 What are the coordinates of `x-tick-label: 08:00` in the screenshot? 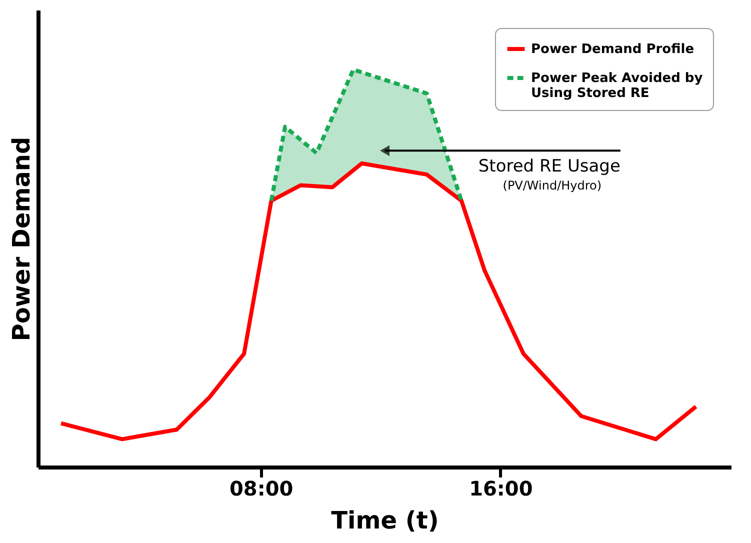 It's located at (261, 488).